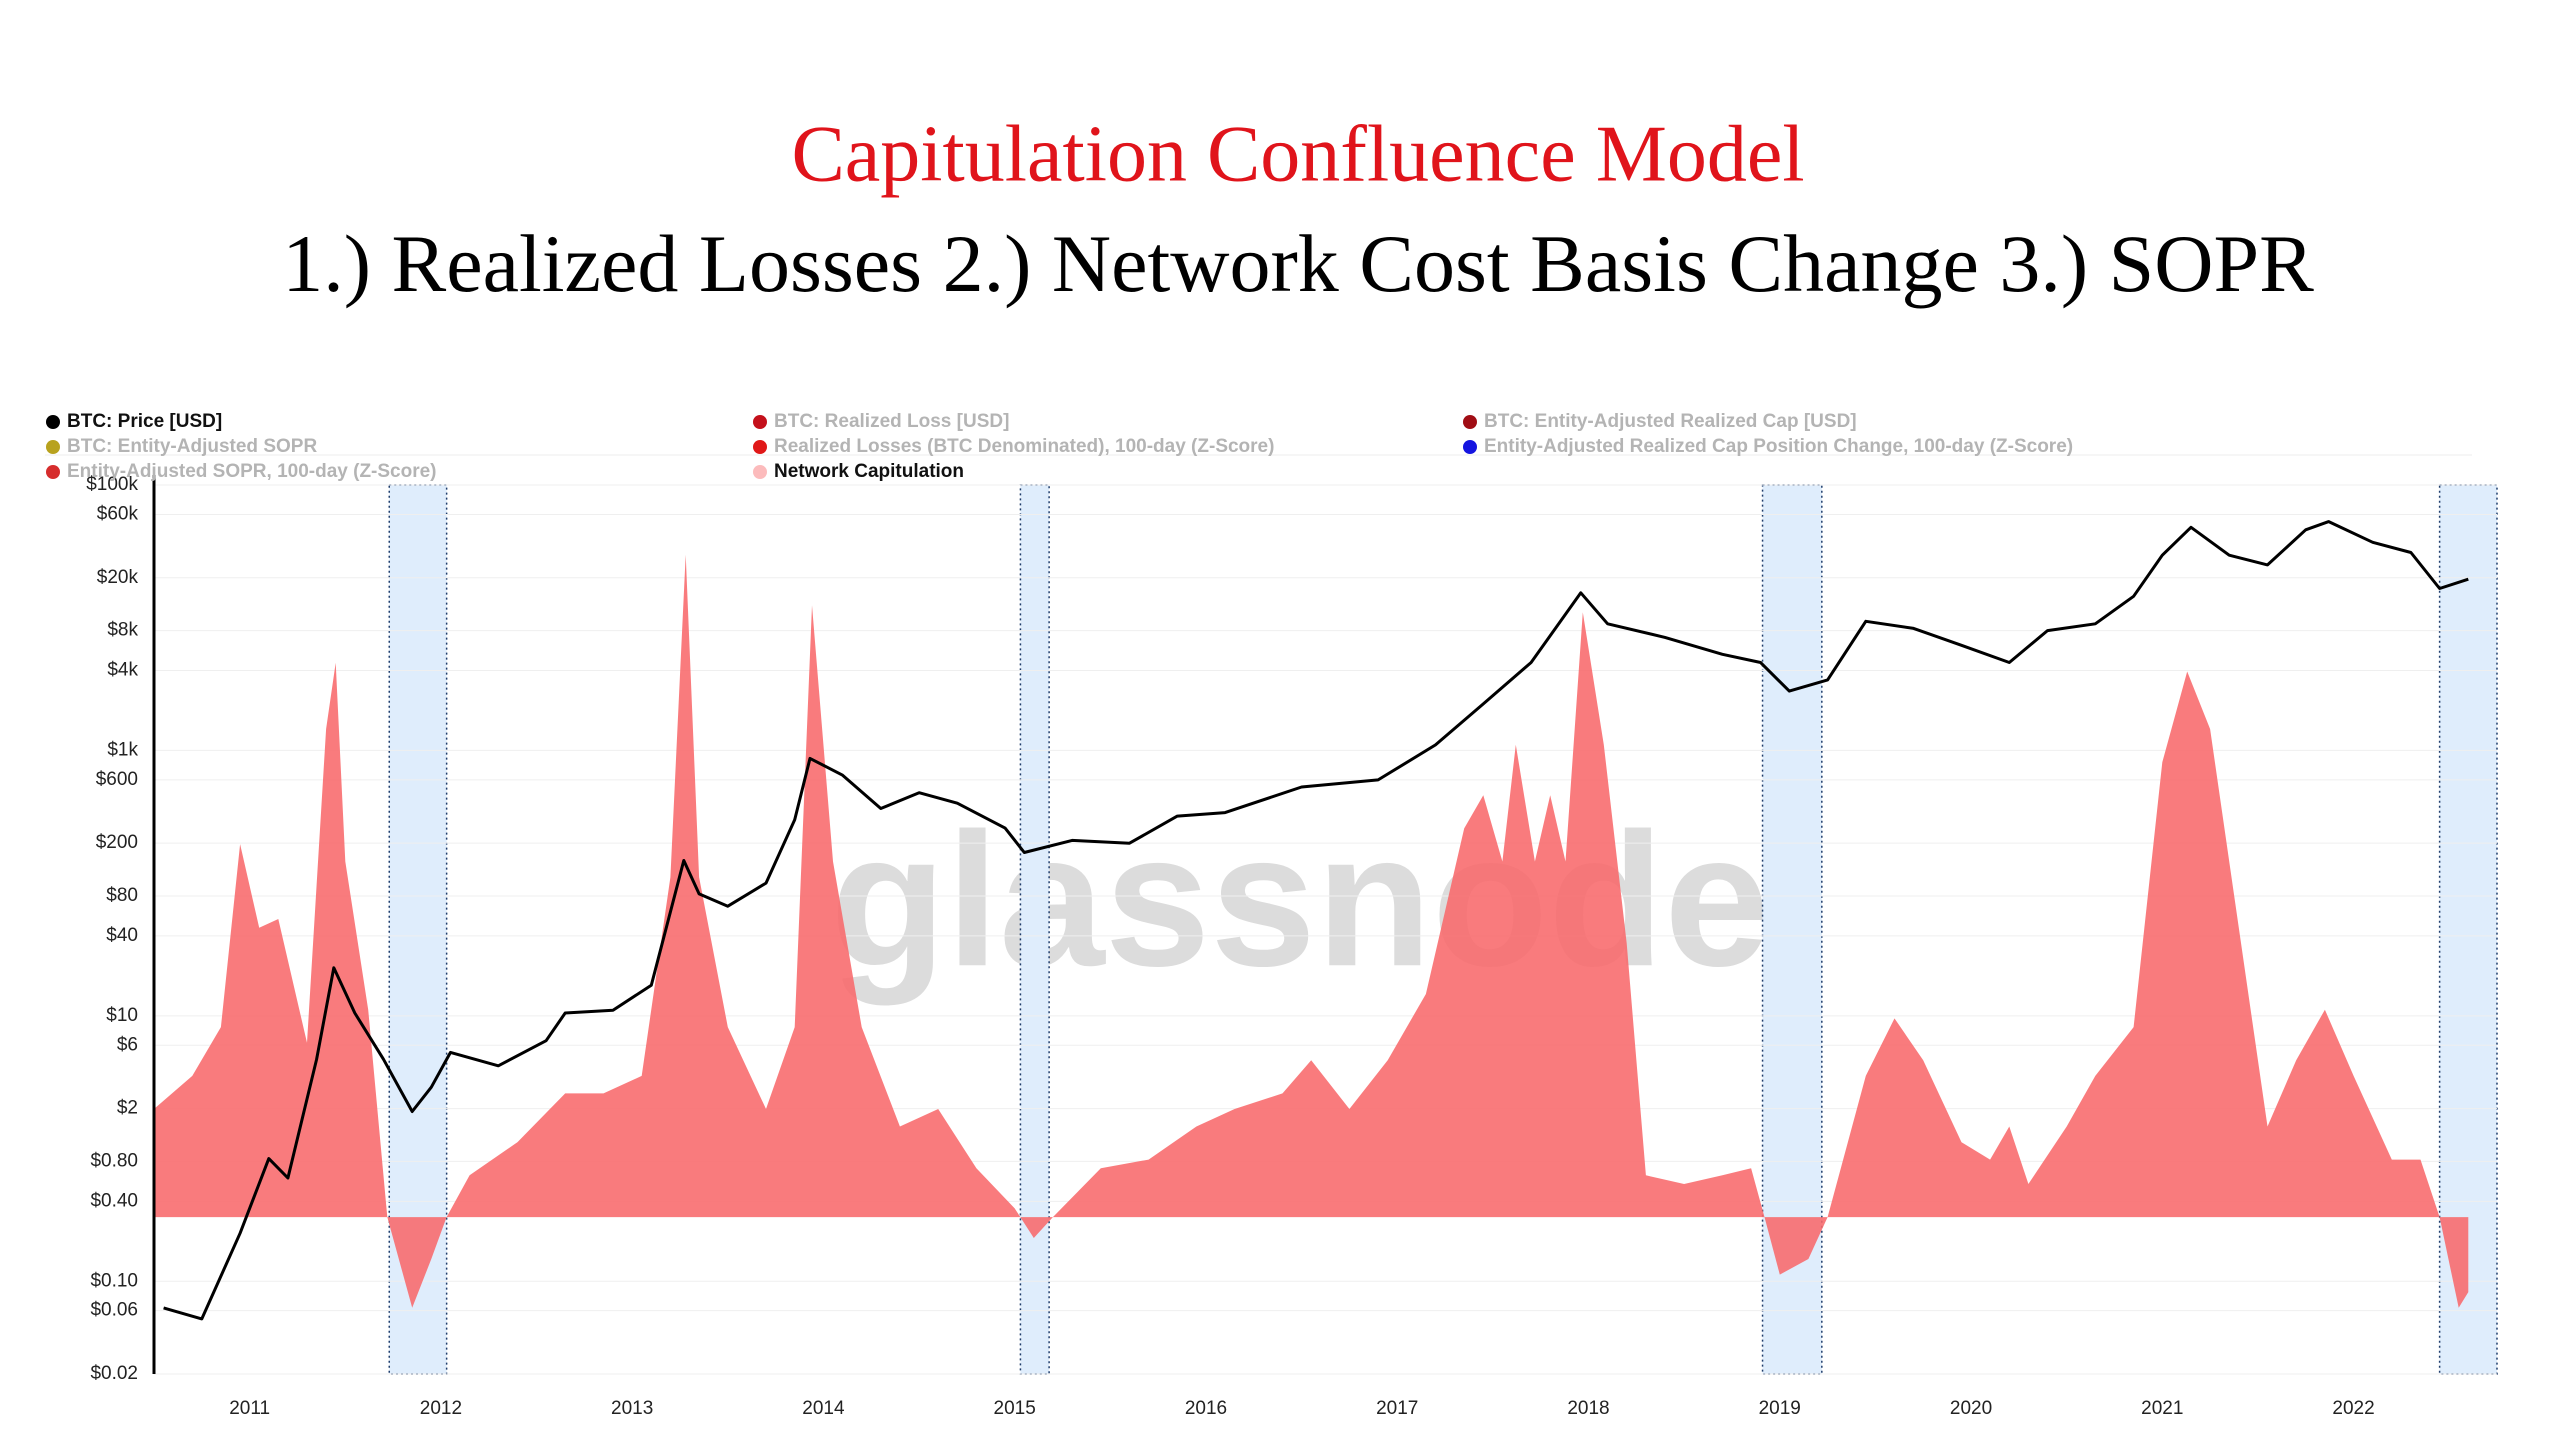 The width and height of the screenshot is (2560, 1440). Describe the element at coordinates (114, 1373) in the screenshot. I see `y-tick-label: $0.02` at that location.